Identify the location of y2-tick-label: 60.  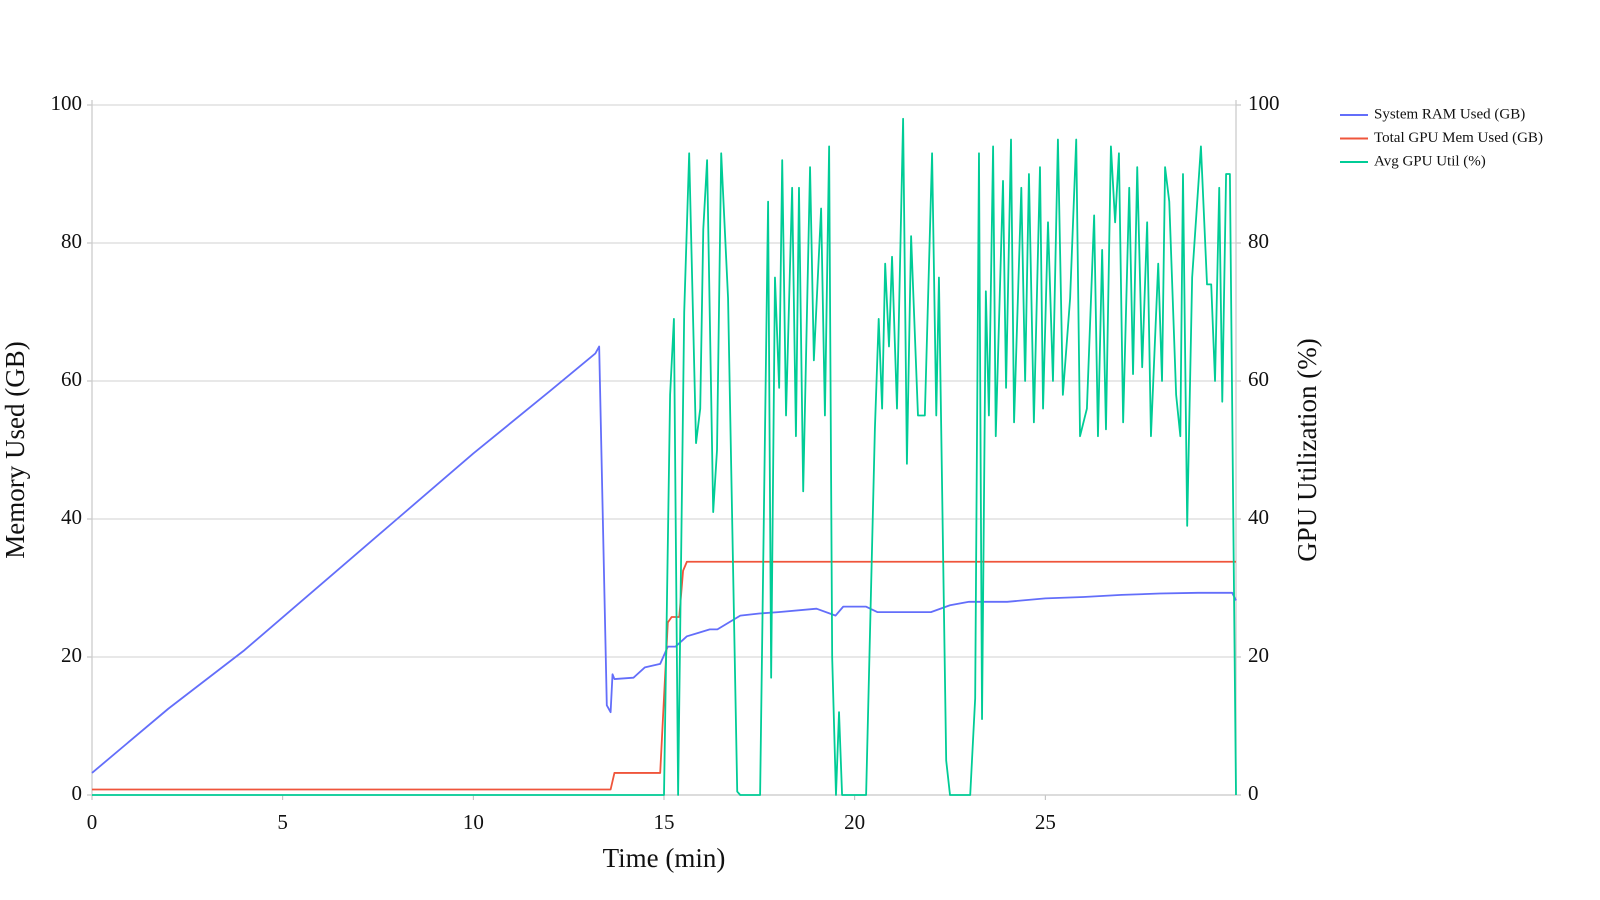
(1258, 379).